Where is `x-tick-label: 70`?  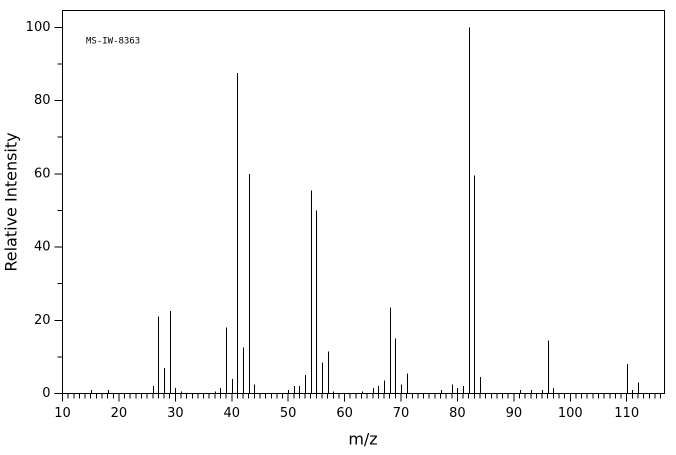 x-tick-label: 70 is located at coordinates (401, 413).